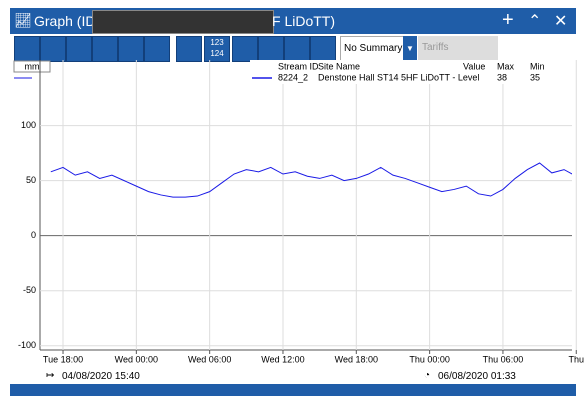  I want to click on y-tick-label: 100, so click(28, 125).